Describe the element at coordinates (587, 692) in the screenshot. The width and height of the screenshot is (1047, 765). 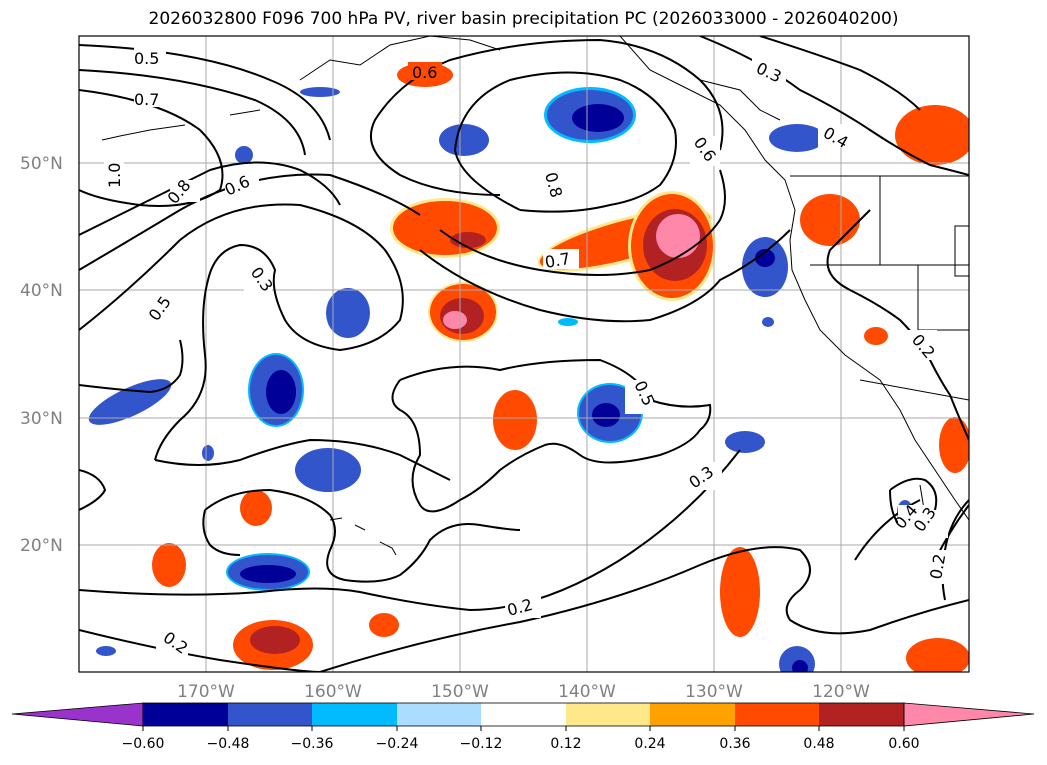
I see `lon-label: 140°W` at that location.